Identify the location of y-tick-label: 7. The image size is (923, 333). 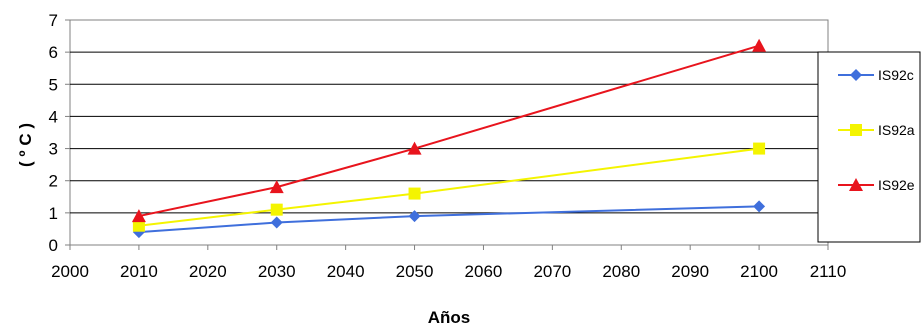
(53, 20).